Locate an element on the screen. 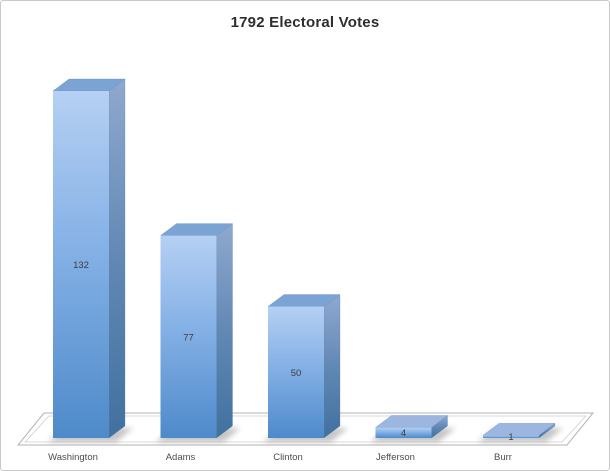 The image size is (610, 471). category-label-burr: Burr is located at coordinates (503, 457).